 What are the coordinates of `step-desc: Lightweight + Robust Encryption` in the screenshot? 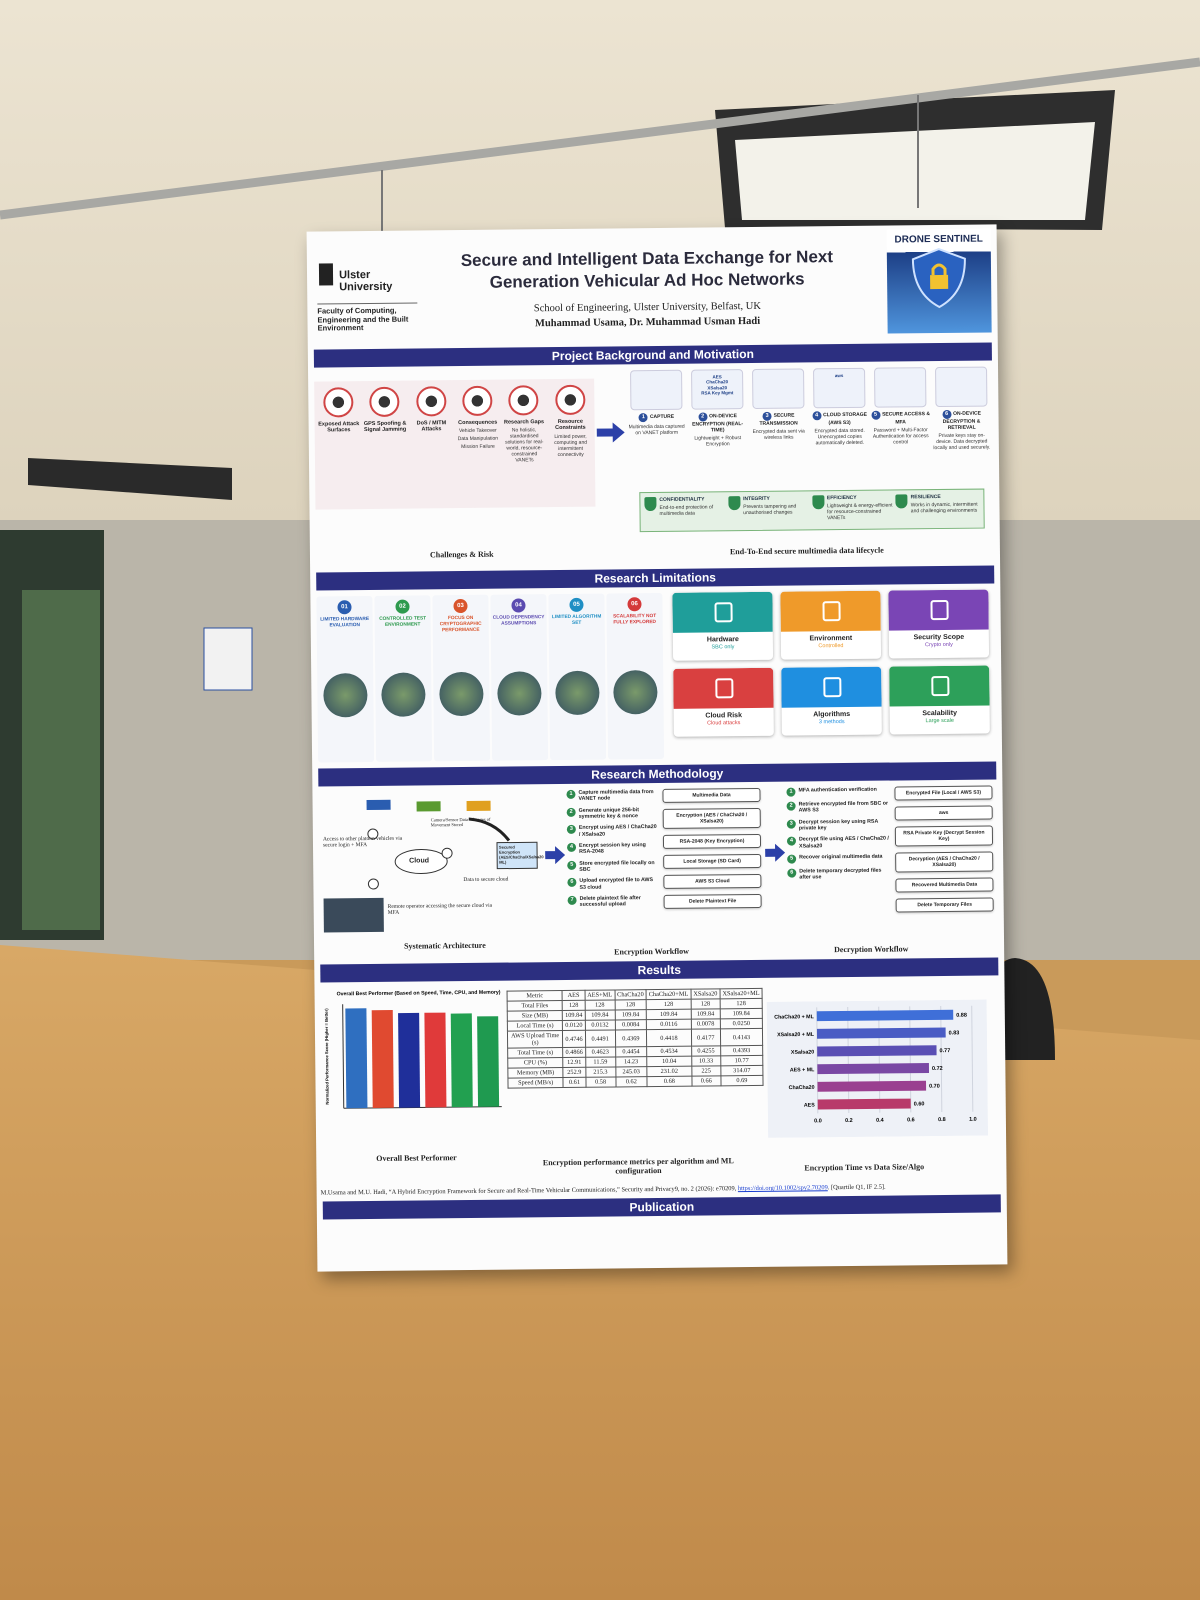 It's located at (718, 441).